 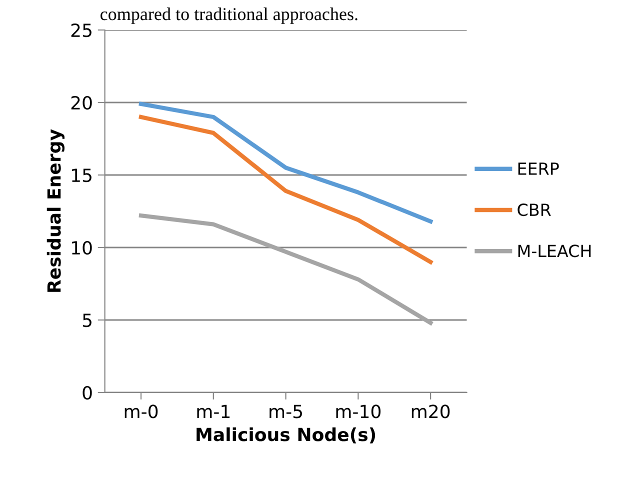 What do you see at coordinates (554, 251) in the screenshot?
I see `legend-label: M-LEACH` at bounding box center [554, 251].